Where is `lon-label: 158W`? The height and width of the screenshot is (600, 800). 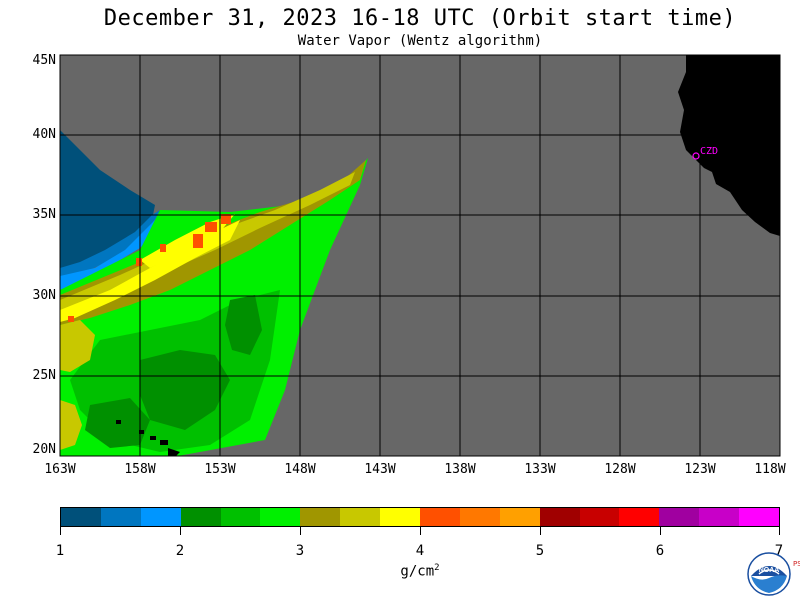 lon-label: 158W is located at coordinates (140, 469).